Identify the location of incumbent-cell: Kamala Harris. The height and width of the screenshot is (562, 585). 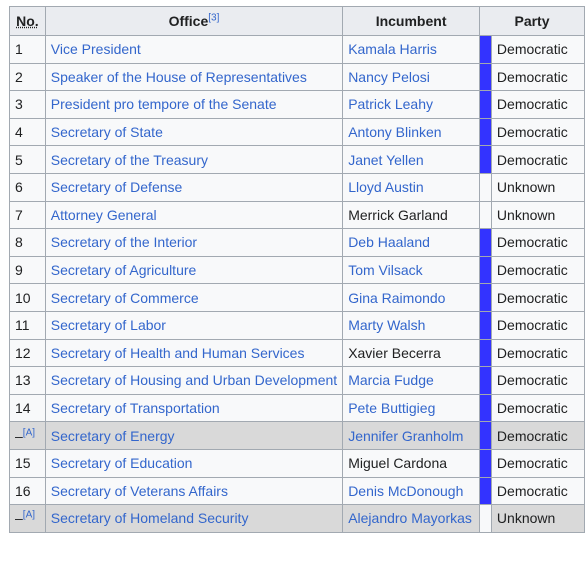
(411, 49).